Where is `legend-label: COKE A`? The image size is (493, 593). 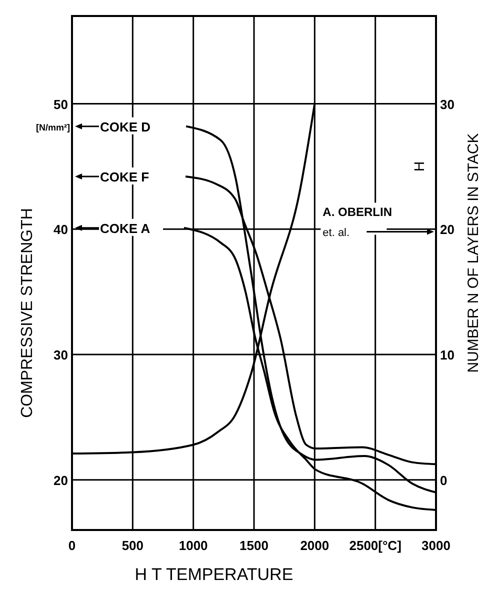 legend-label: COKE A is located at coordinates (125, 228).